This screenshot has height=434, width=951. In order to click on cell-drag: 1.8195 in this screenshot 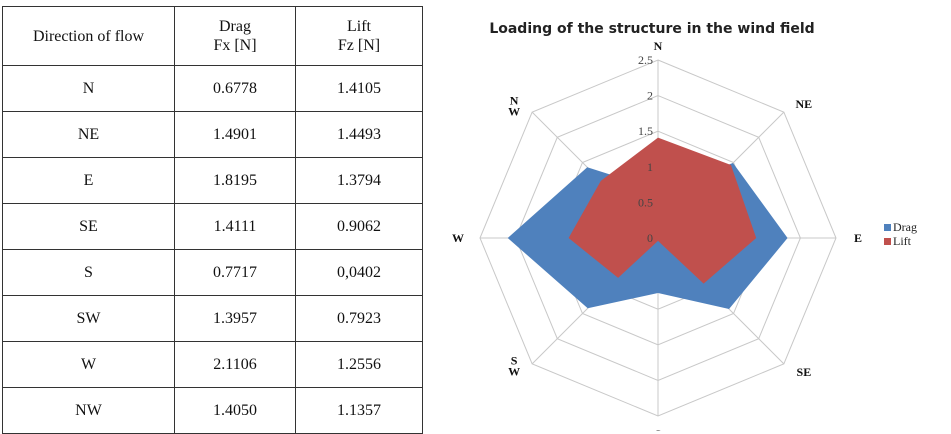, I will do `click(235, 180)`.